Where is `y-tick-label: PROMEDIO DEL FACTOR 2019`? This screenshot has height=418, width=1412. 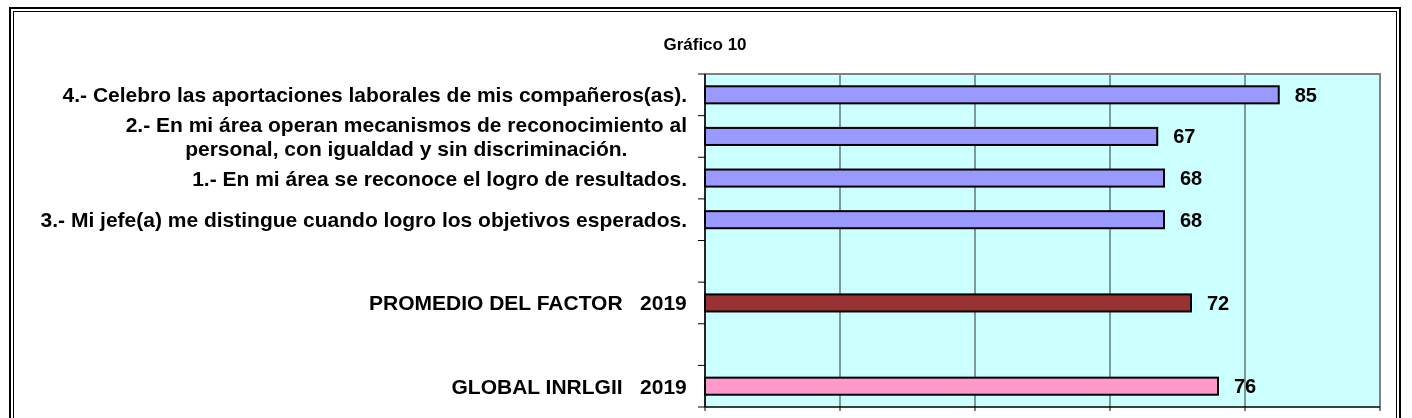
y-tick-label: PROMEDIO DEL FACTOR 2019 is located at coordinates (528, 303).